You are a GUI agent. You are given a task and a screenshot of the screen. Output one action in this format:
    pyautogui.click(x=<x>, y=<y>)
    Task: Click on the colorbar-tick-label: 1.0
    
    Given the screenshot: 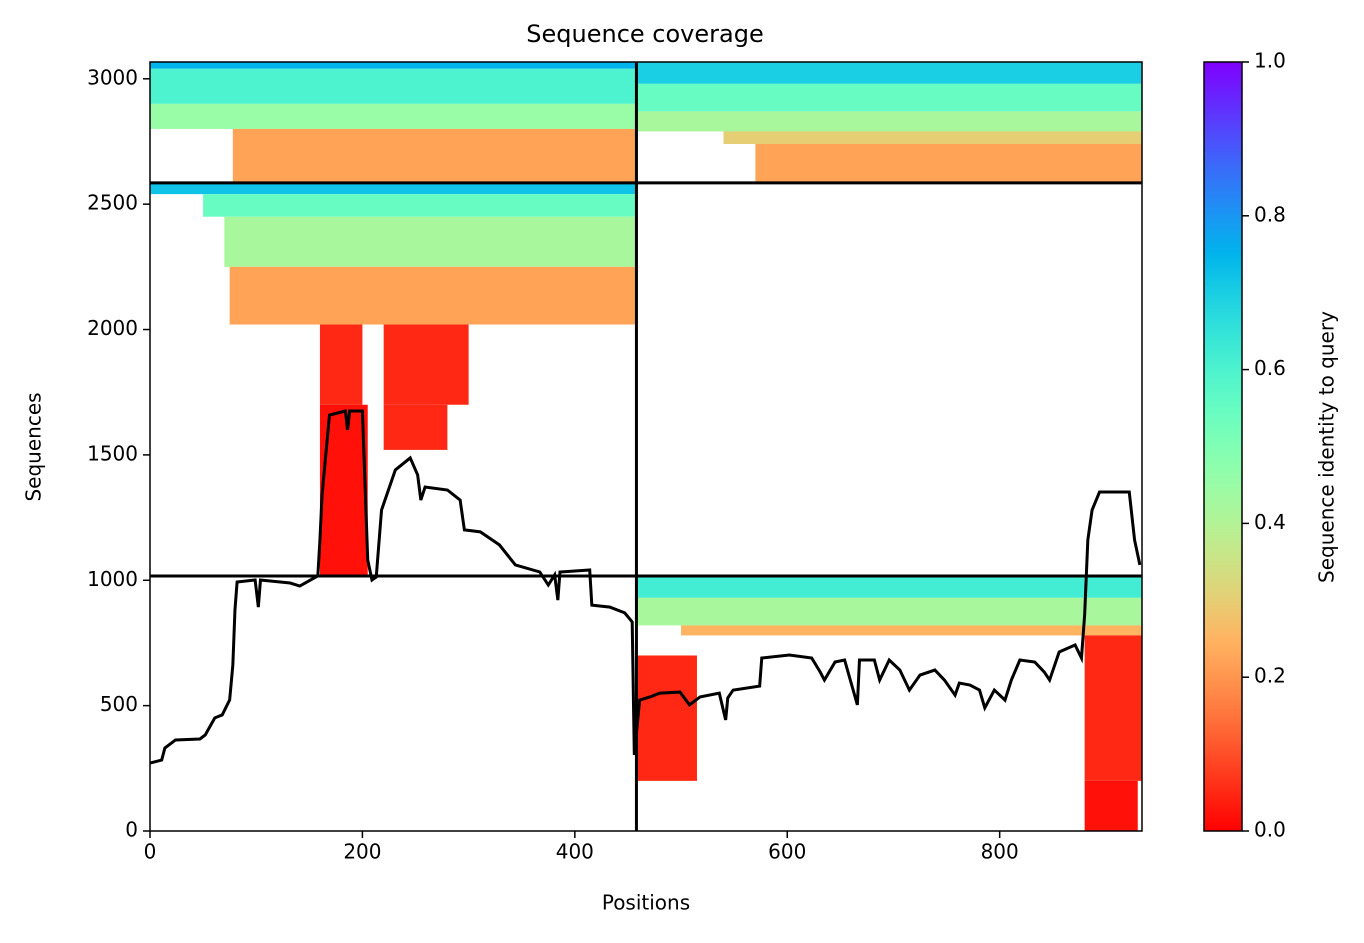 What is the action you would take?
    pyautogui.click(x=1270, y=61)
    